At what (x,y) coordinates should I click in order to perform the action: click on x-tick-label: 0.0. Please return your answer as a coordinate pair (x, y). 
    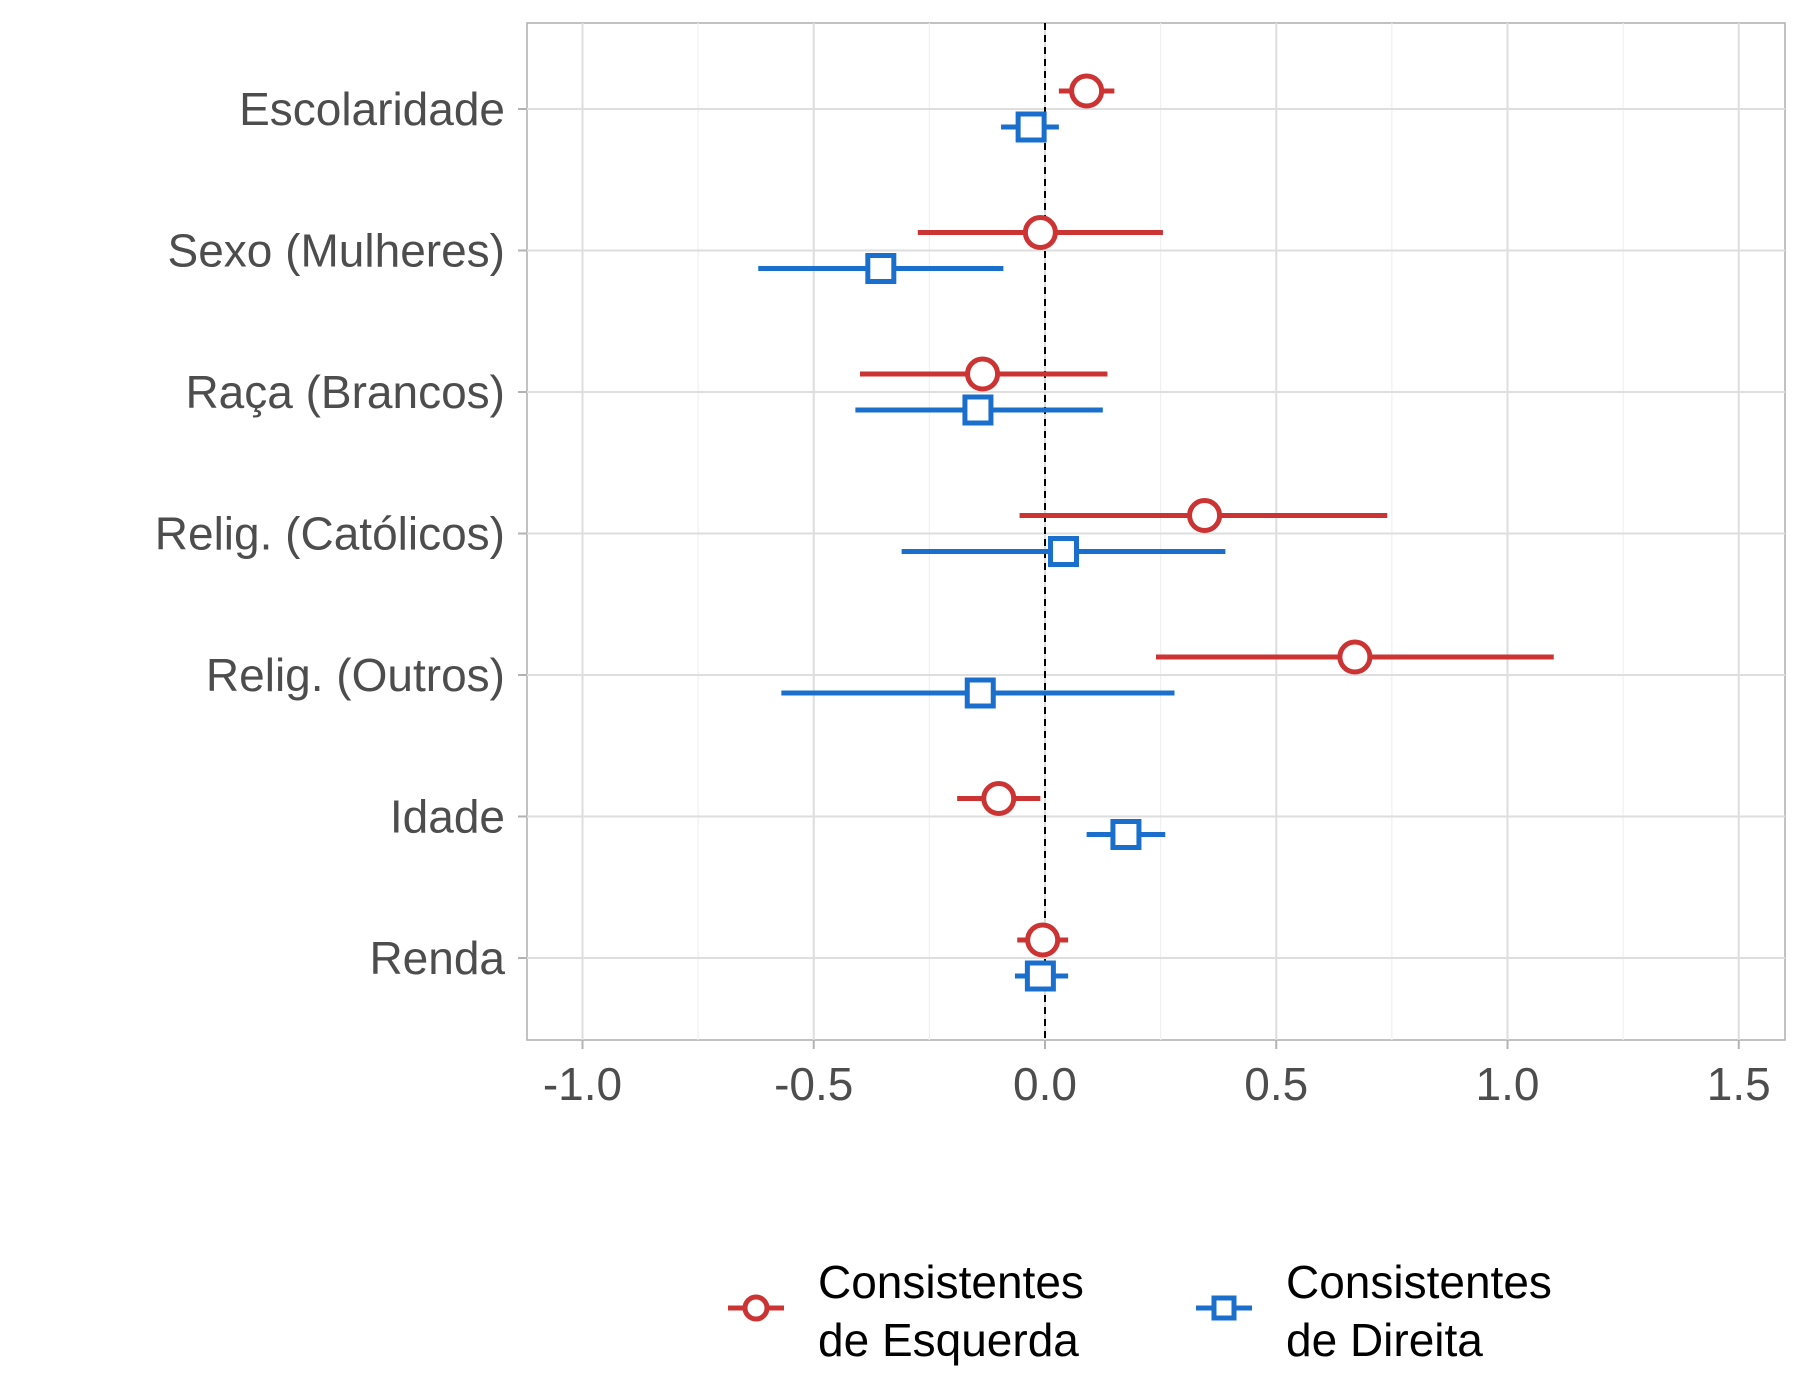
    Looking at the image, I should click on (1045, 1084).